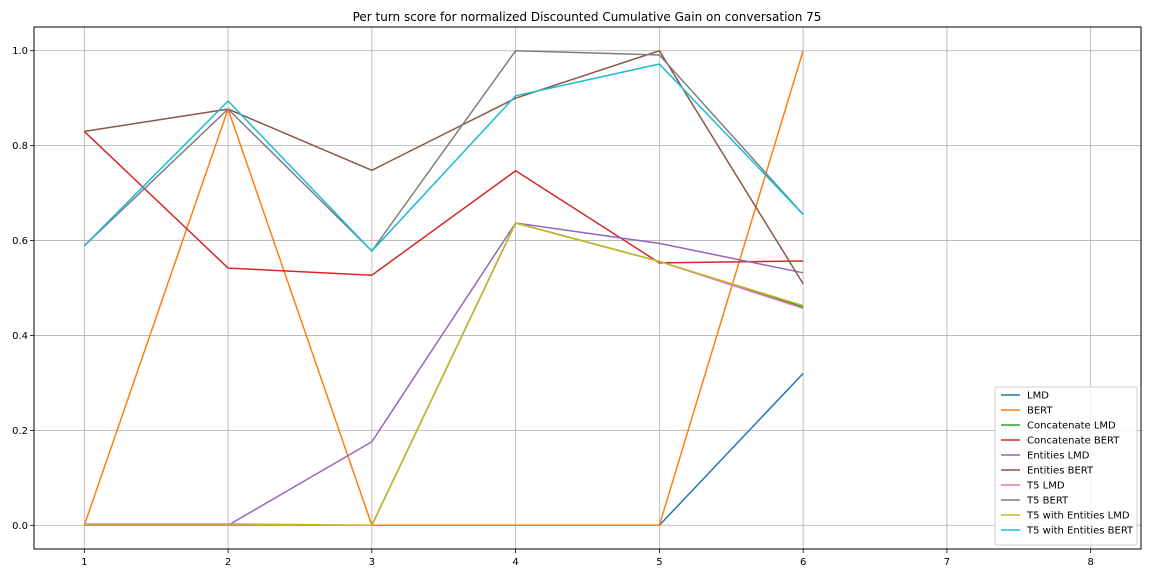 The image size is (1152, 580). Describe the element at coordinates (20, 146) in the screenshot. I see `y-tick-label: 0.8` at that location.